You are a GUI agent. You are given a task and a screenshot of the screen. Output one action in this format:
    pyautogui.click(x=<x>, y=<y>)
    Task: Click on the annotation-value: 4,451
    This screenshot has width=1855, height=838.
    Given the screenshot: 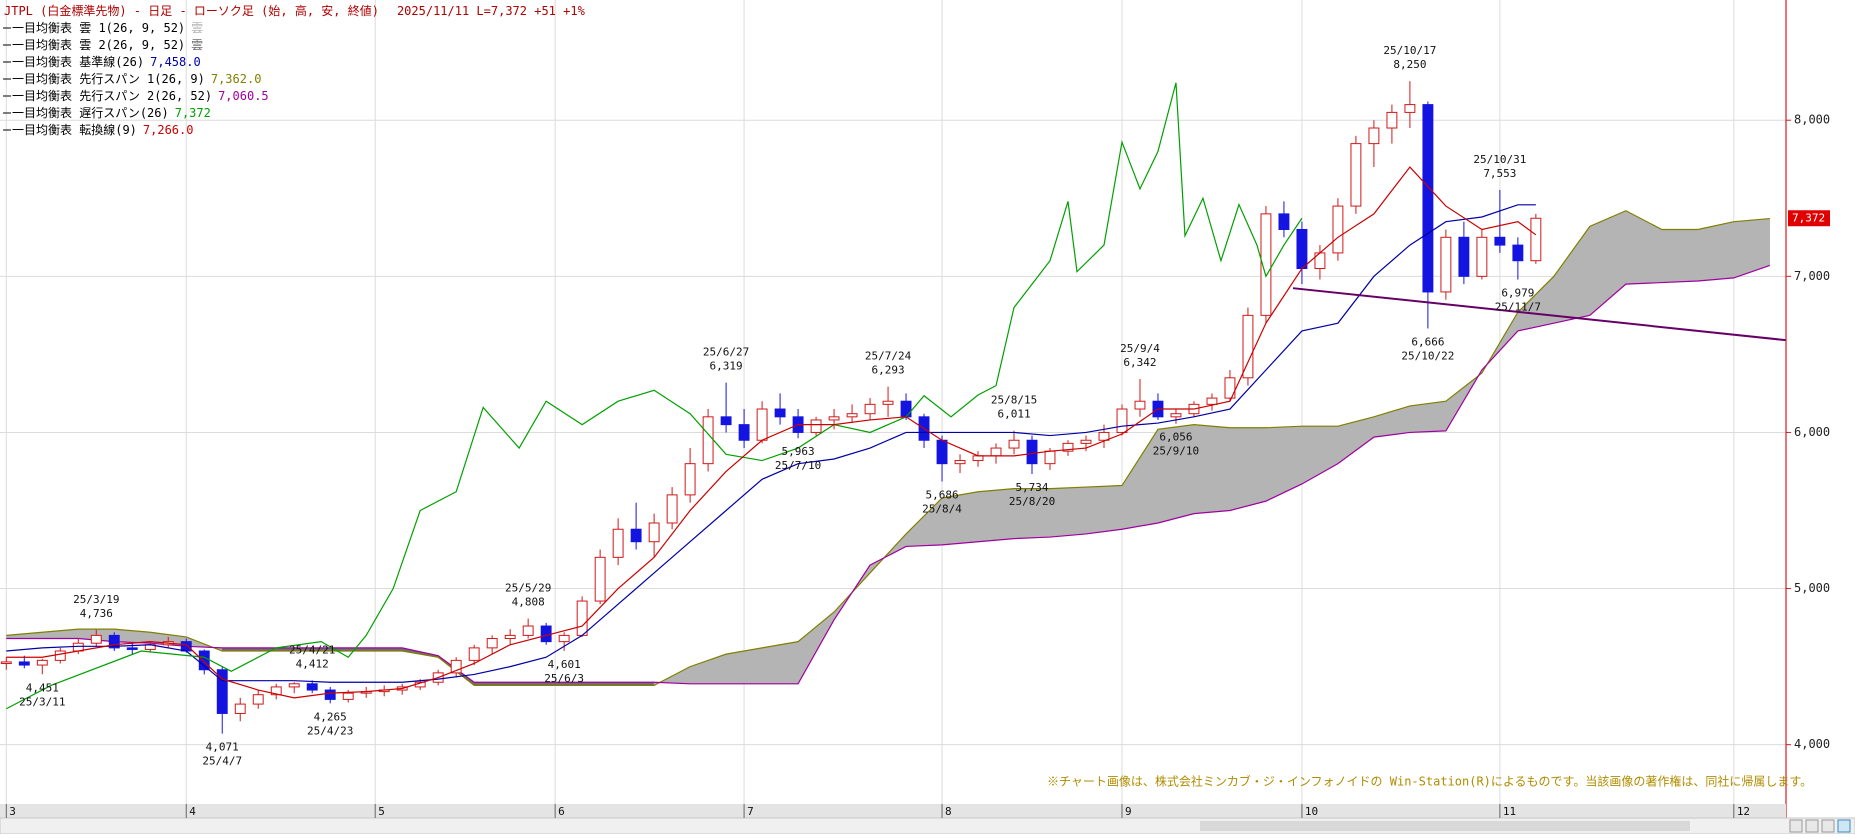 What is the action you would take?
    pyautogui.click(x=42, y=687)
    